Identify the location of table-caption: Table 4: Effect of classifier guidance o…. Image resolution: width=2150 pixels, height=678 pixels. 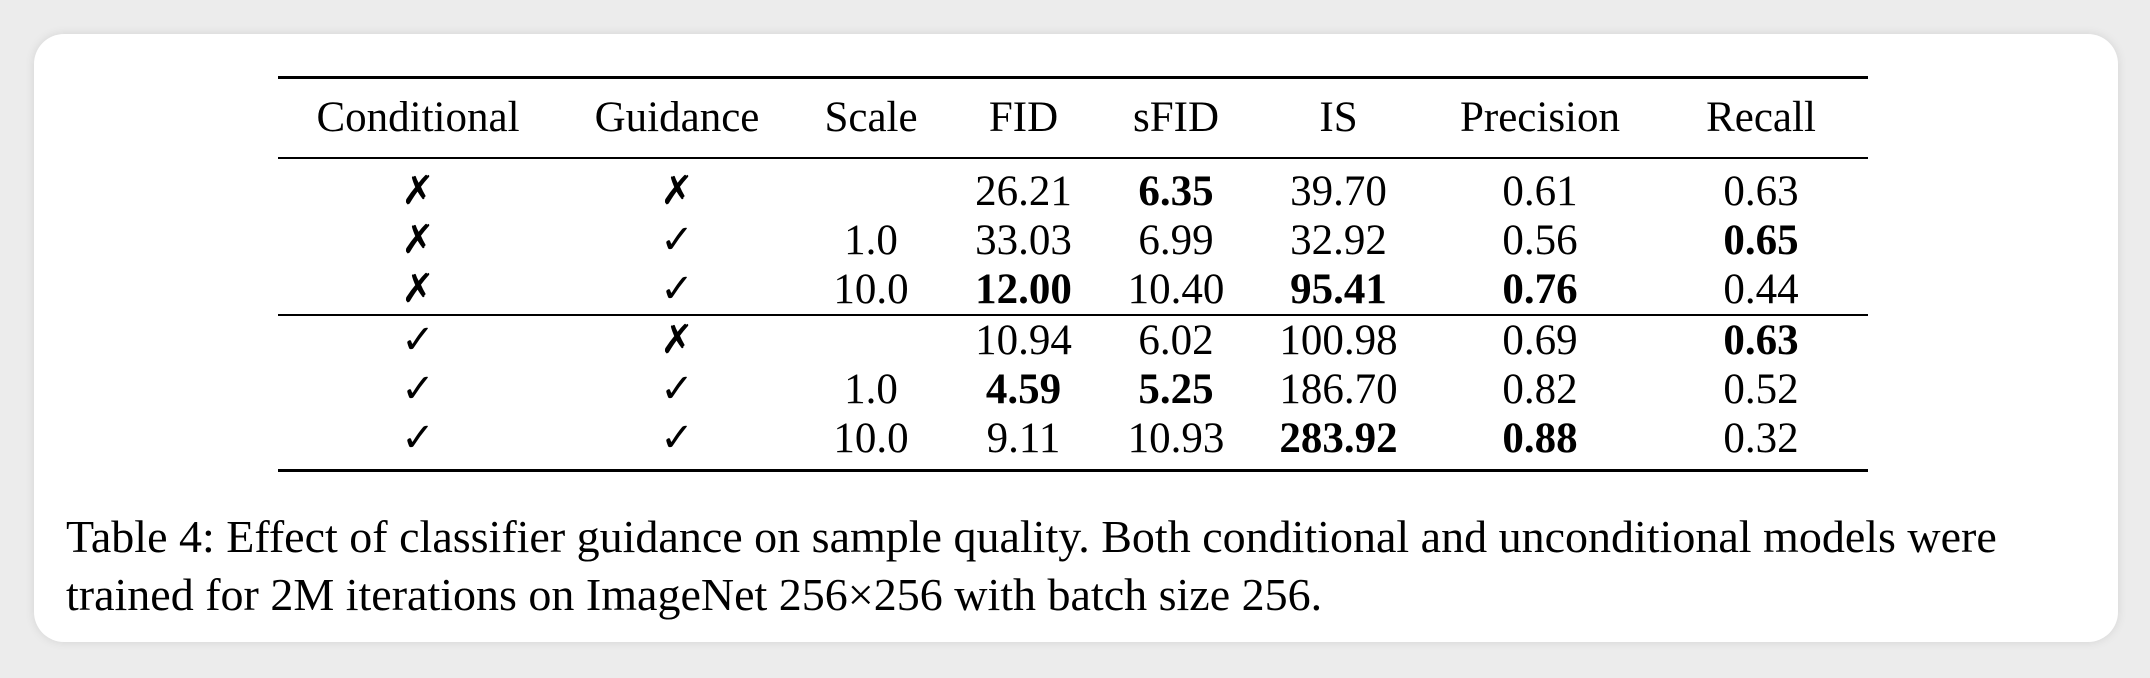
(1031, 565).